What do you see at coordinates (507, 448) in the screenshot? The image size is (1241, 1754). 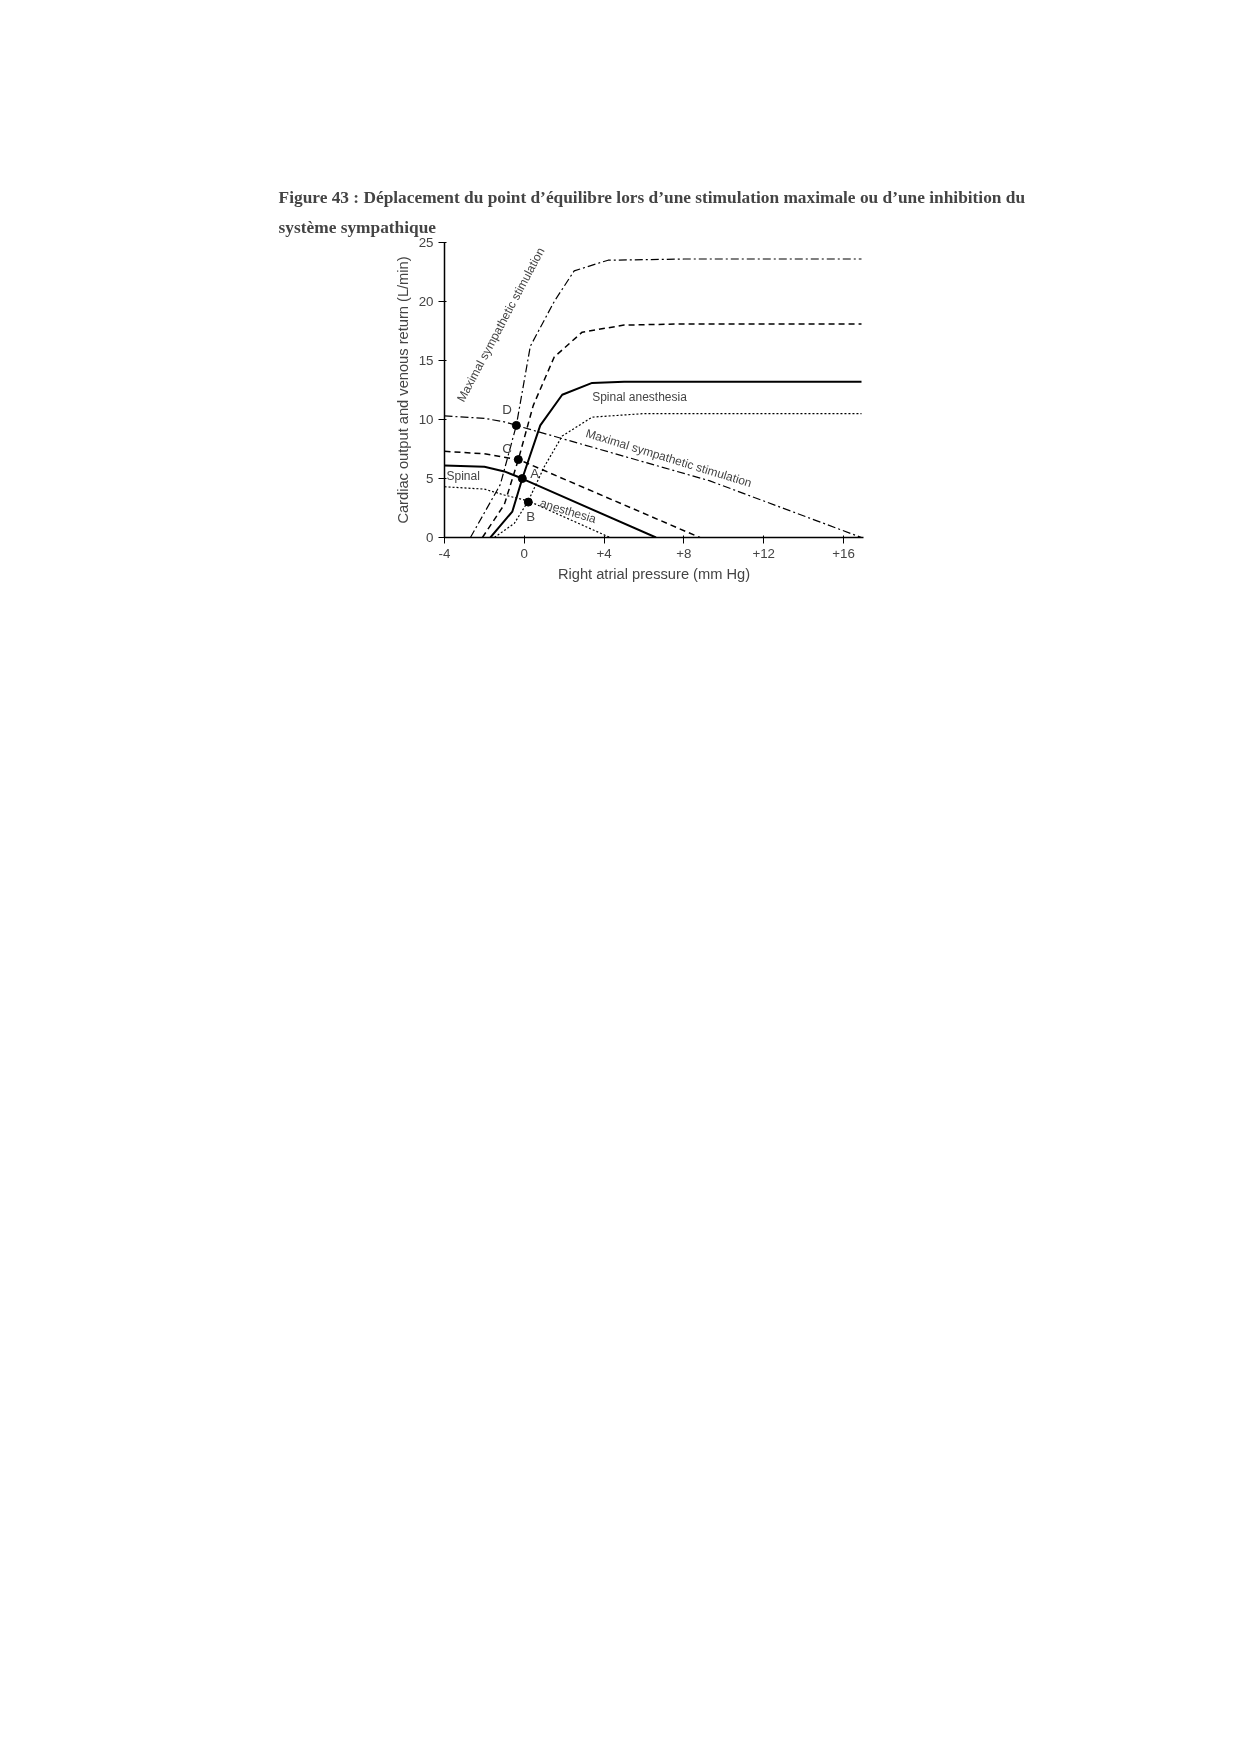 I see `annotation: C` at bounding box center [507, 448].